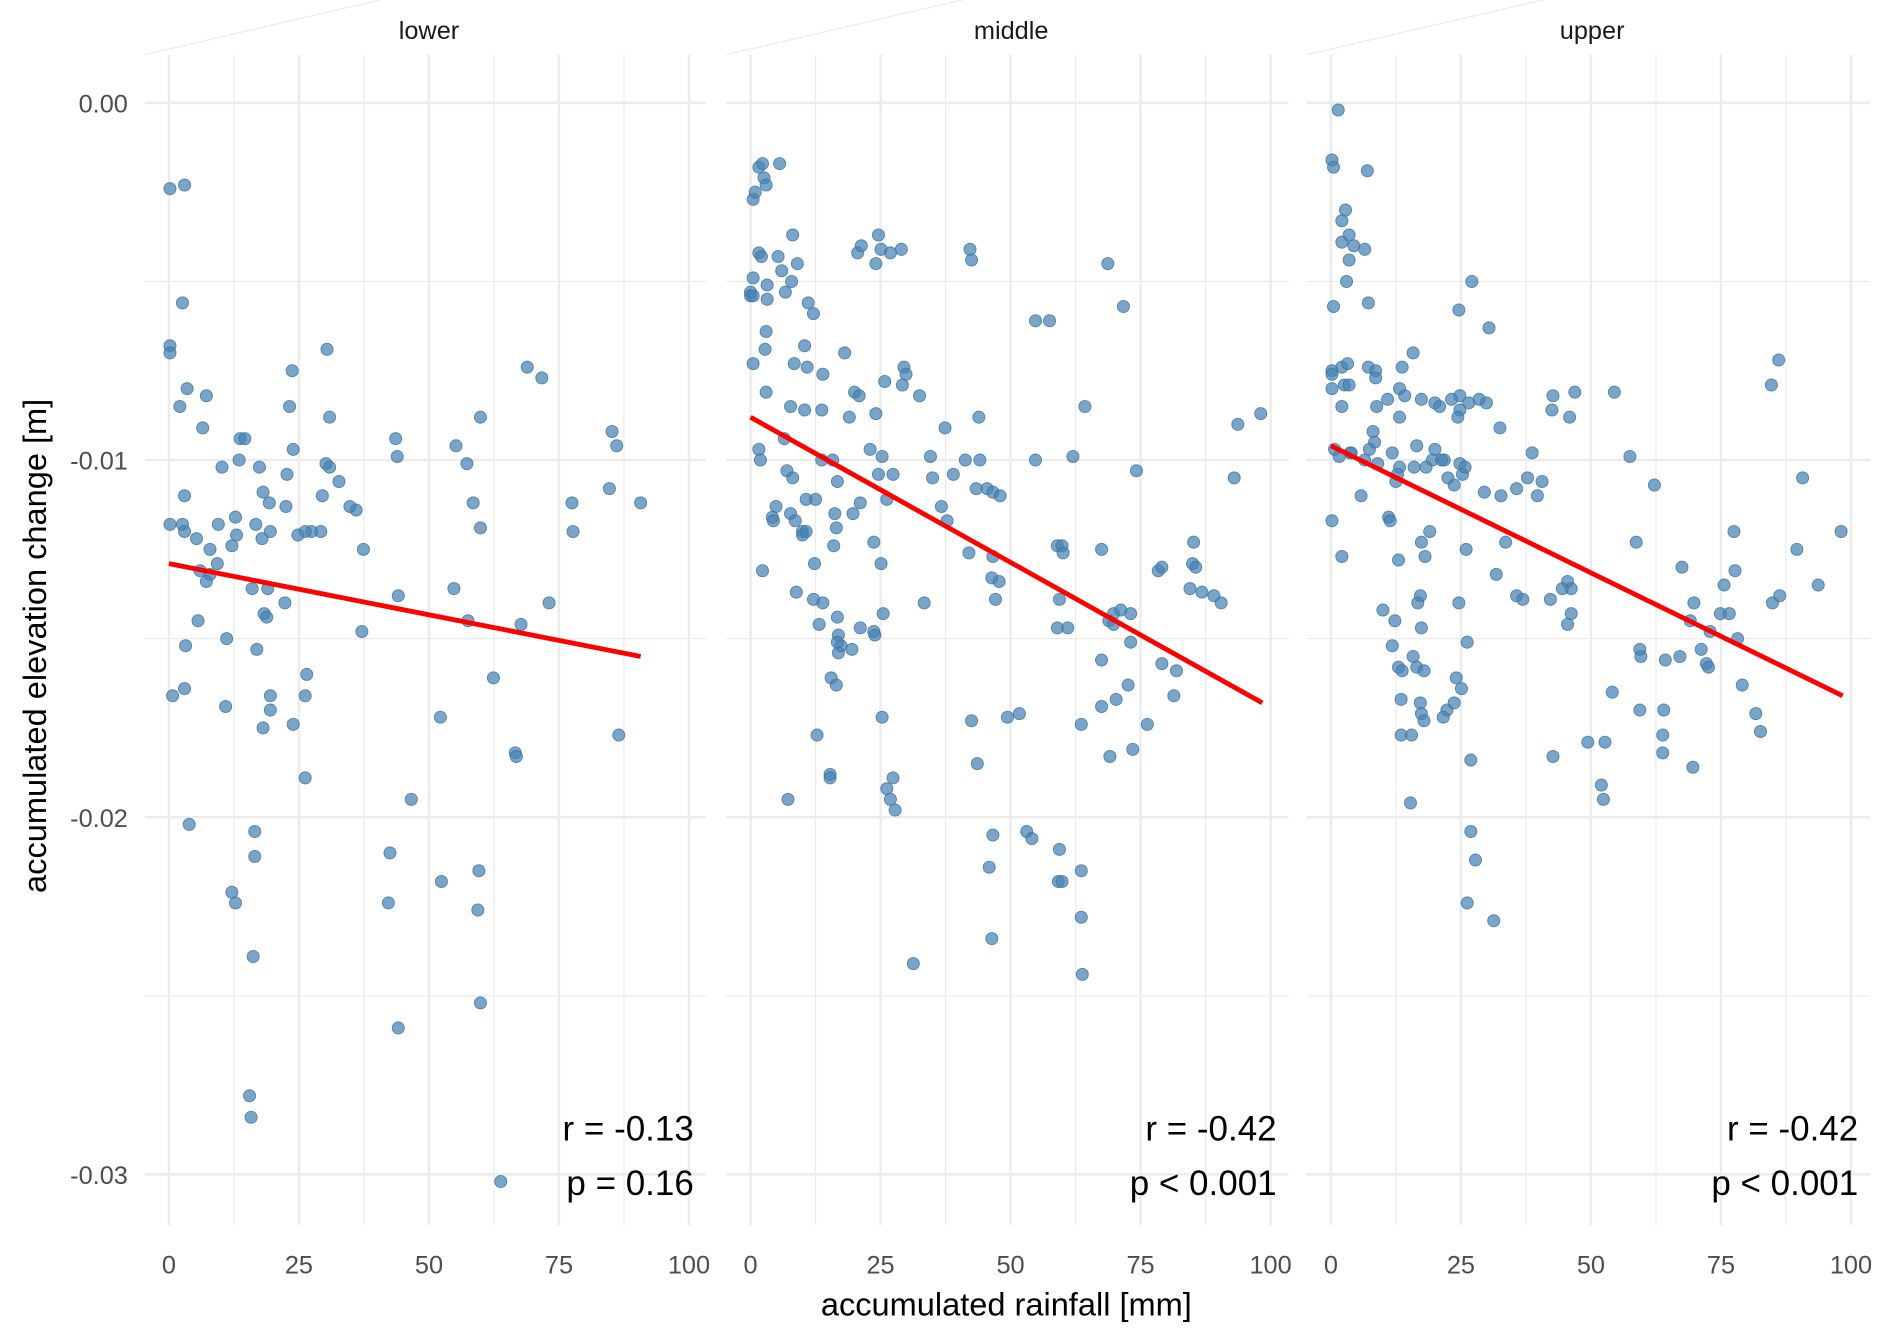 The height and width of the screenshot is (1340, 1892). I want to click on y-tick-label: 0.00, so click(103, 105).